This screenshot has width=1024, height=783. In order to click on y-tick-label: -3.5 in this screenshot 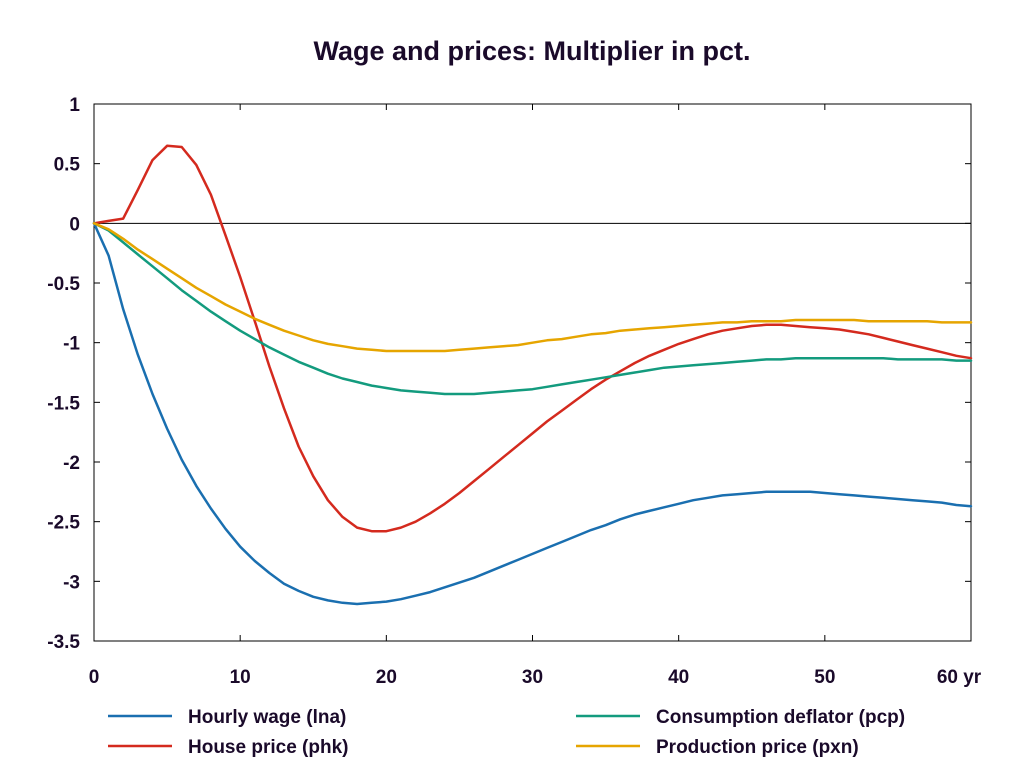, I will do `click(63, 642)`.